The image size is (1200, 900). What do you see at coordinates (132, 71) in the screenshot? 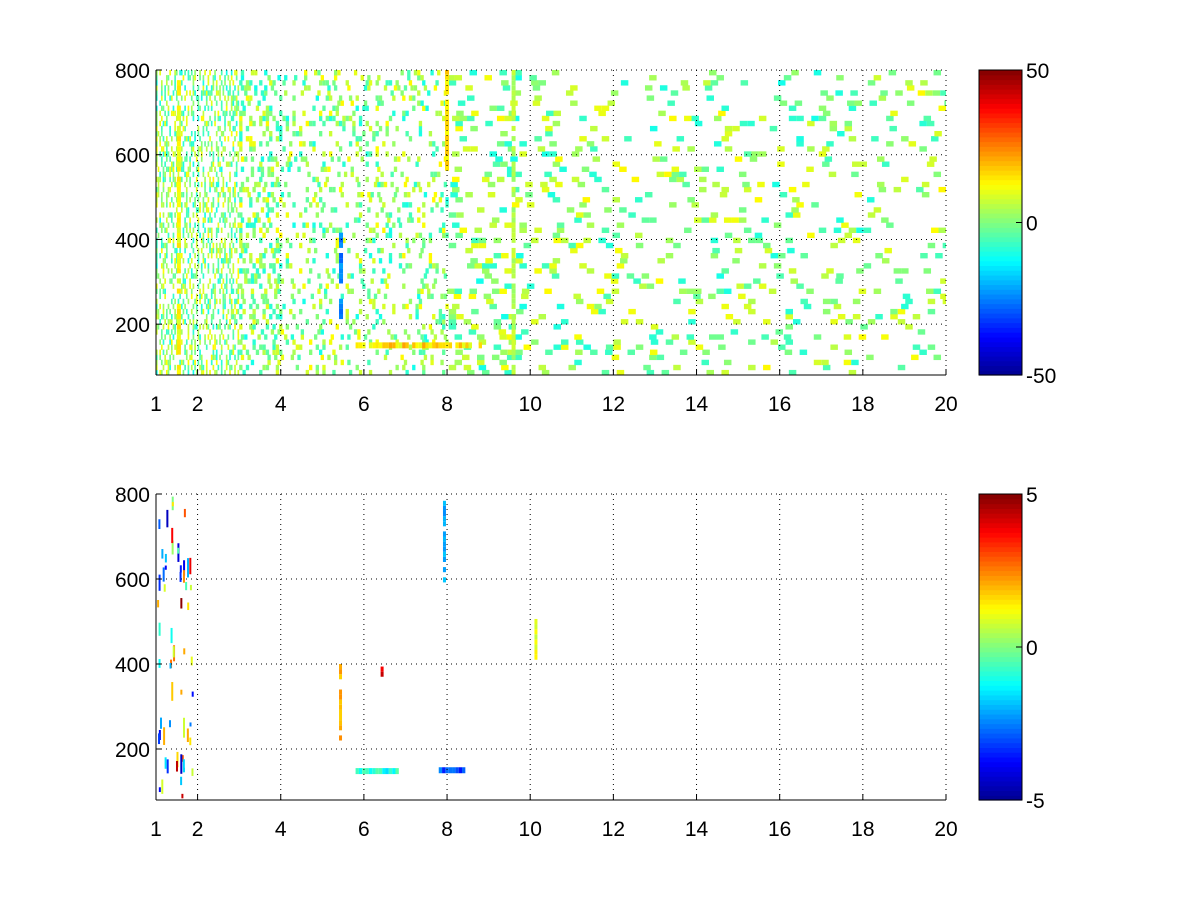
I see `y-tick-label: 800` at bounding box center [132, 71].